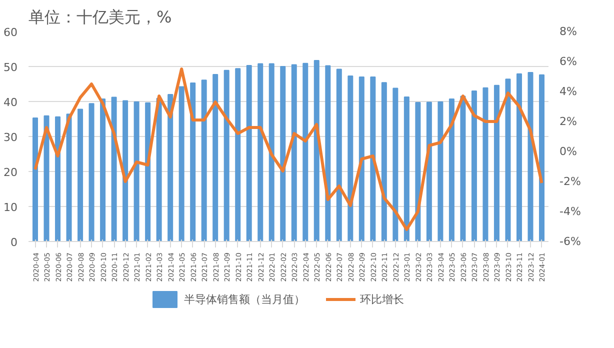  What do you see at coordinates (11, 137) in the screenshot?
I see `y-tick-label: 30` at bounding box center [11, 137].